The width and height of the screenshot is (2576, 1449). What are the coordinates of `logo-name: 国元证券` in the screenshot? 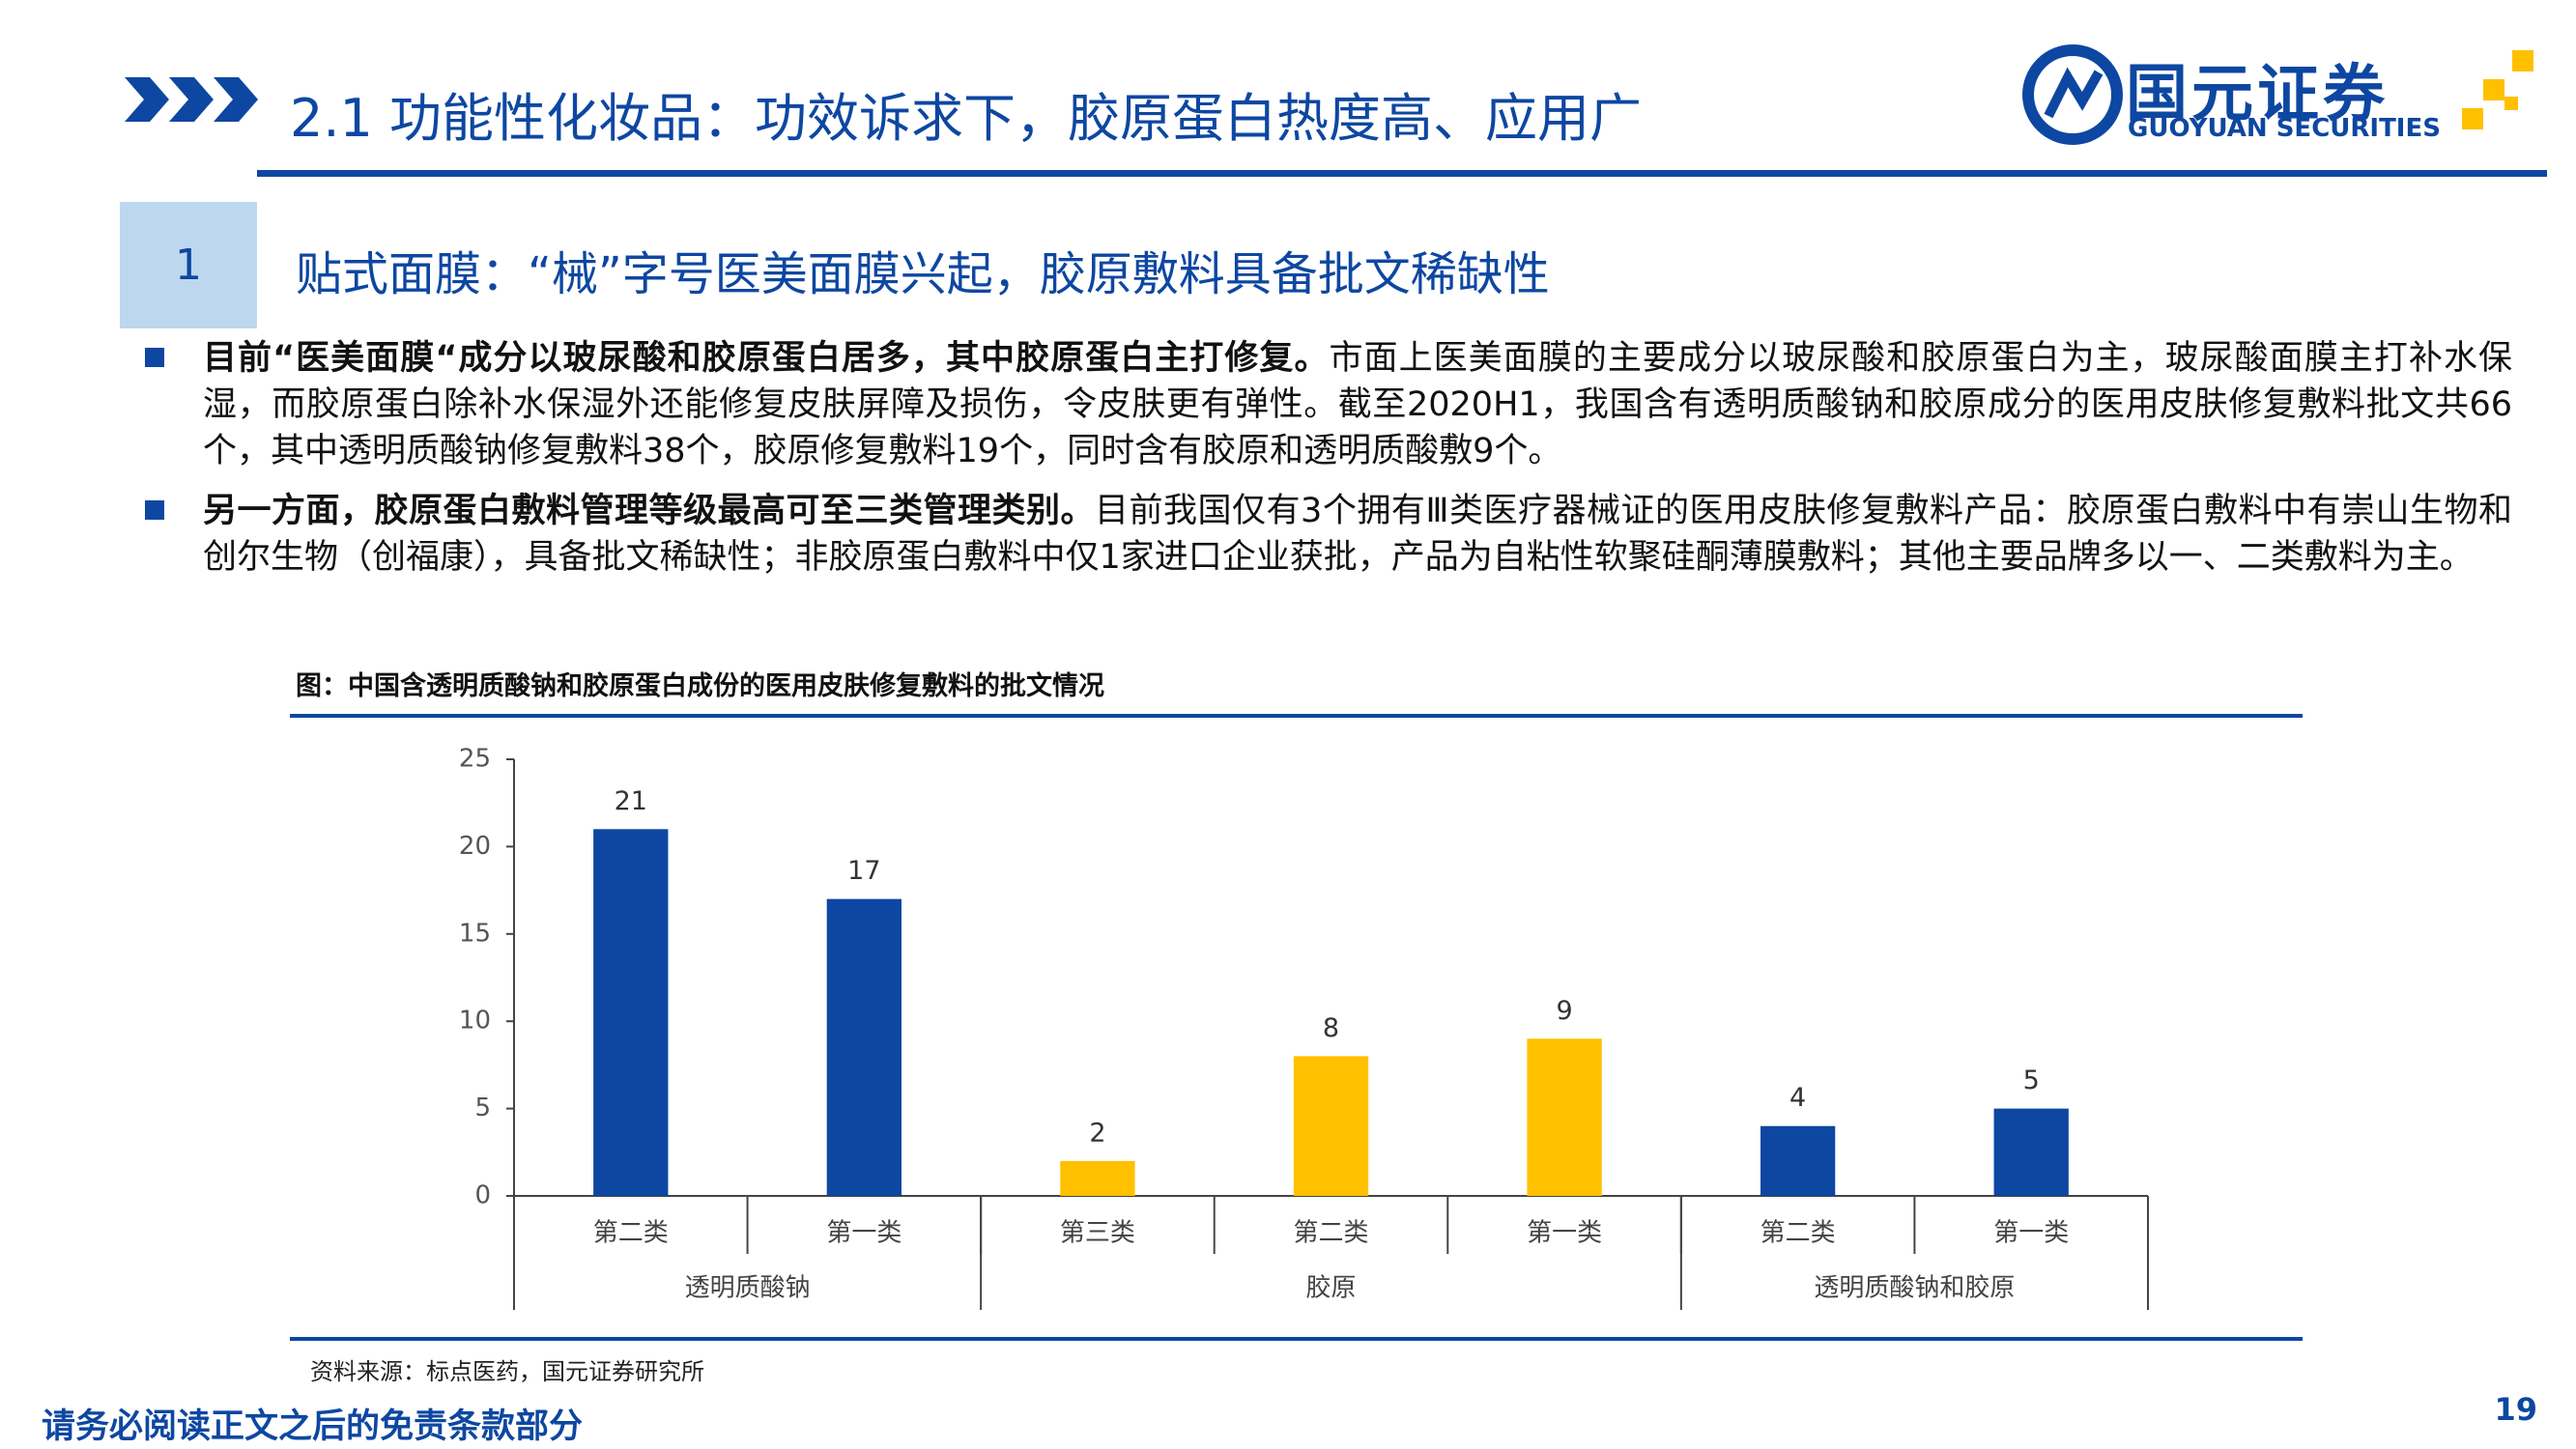 It's located at (2258, 94).